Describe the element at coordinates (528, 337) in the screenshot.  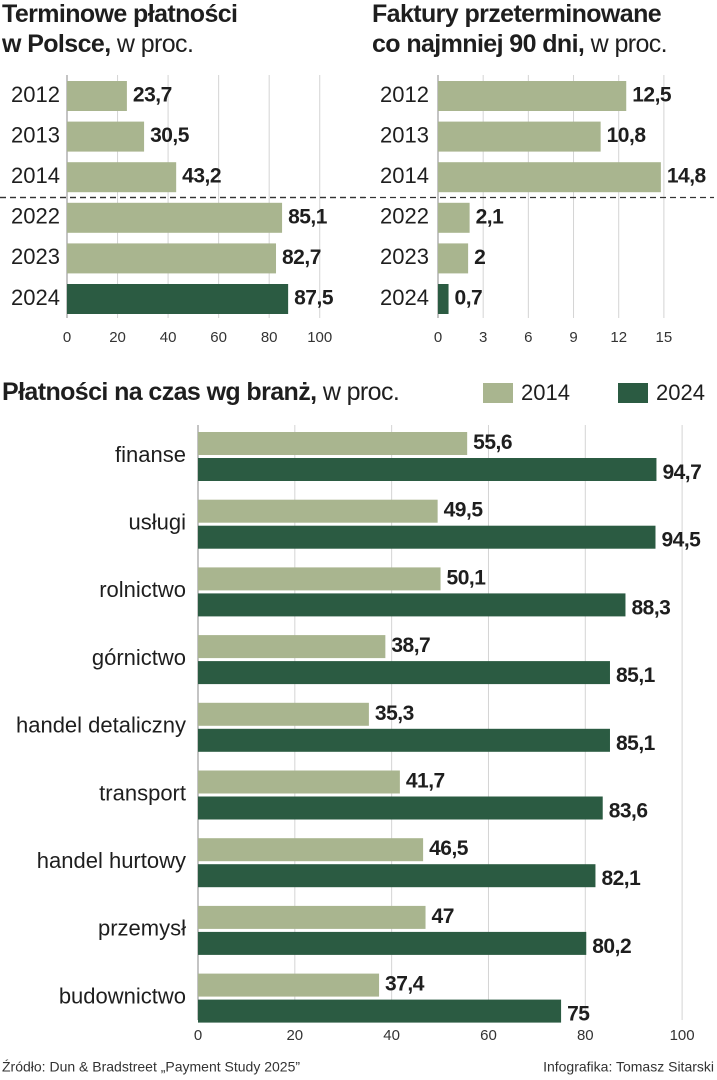
I see `x-tick-label: 6` at that location.